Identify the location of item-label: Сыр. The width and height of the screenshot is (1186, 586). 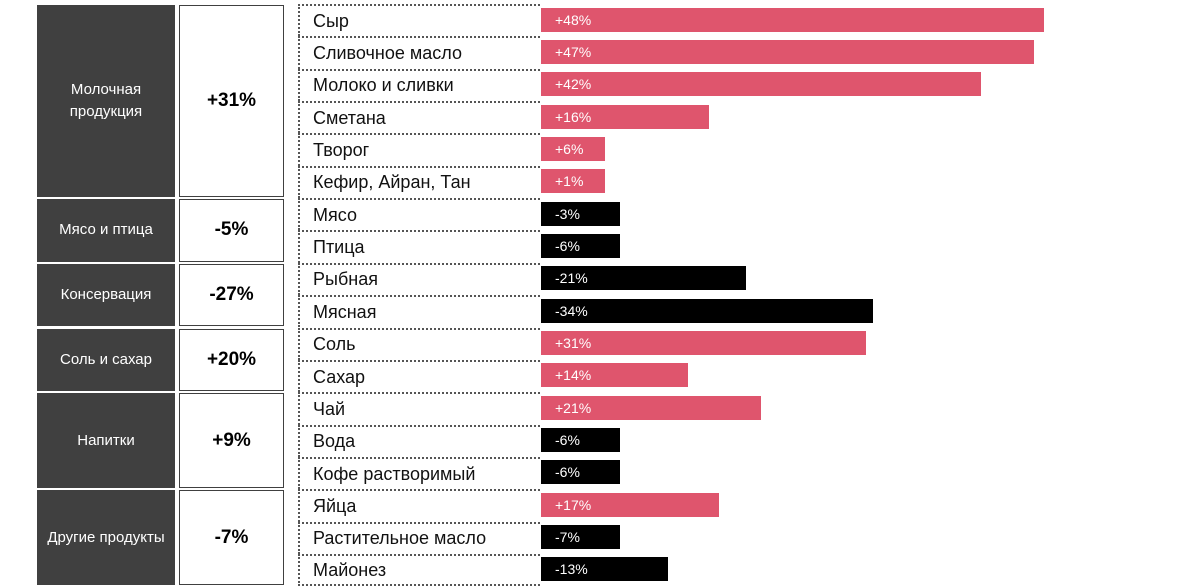
(419, 20).